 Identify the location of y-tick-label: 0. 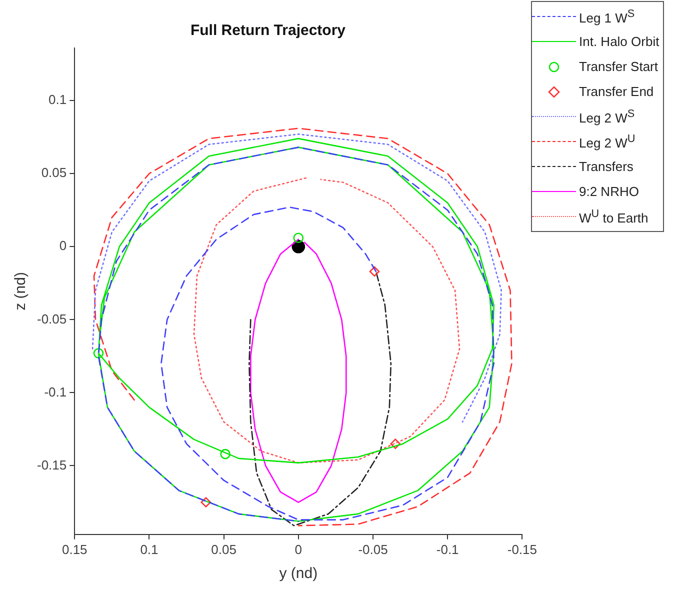
(63, 246).